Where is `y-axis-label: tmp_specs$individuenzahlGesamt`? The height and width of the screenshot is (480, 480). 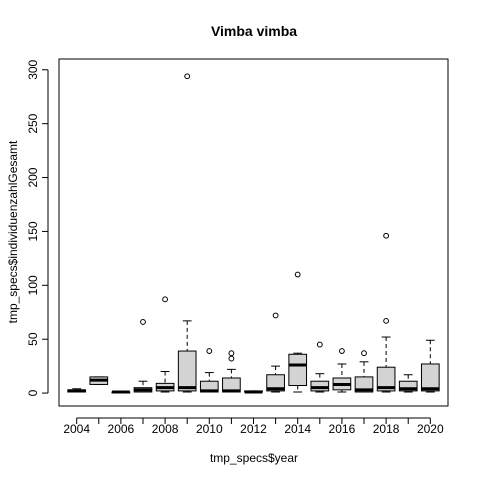
y-axis-label: tmp_specs$individuenzahlGesamt is located at coordinates (13, 231).